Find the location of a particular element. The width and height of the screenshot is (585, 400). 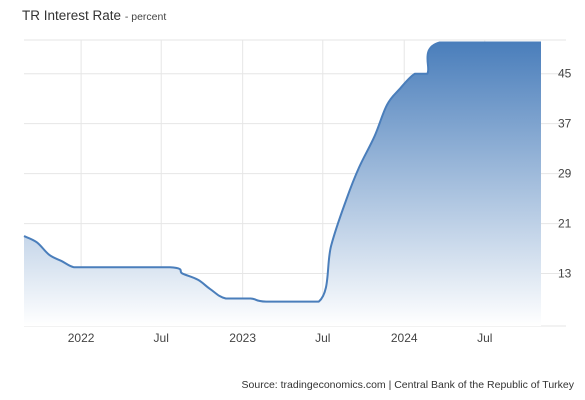

y-tick-label: 21 is located at coordinates (565, 224).